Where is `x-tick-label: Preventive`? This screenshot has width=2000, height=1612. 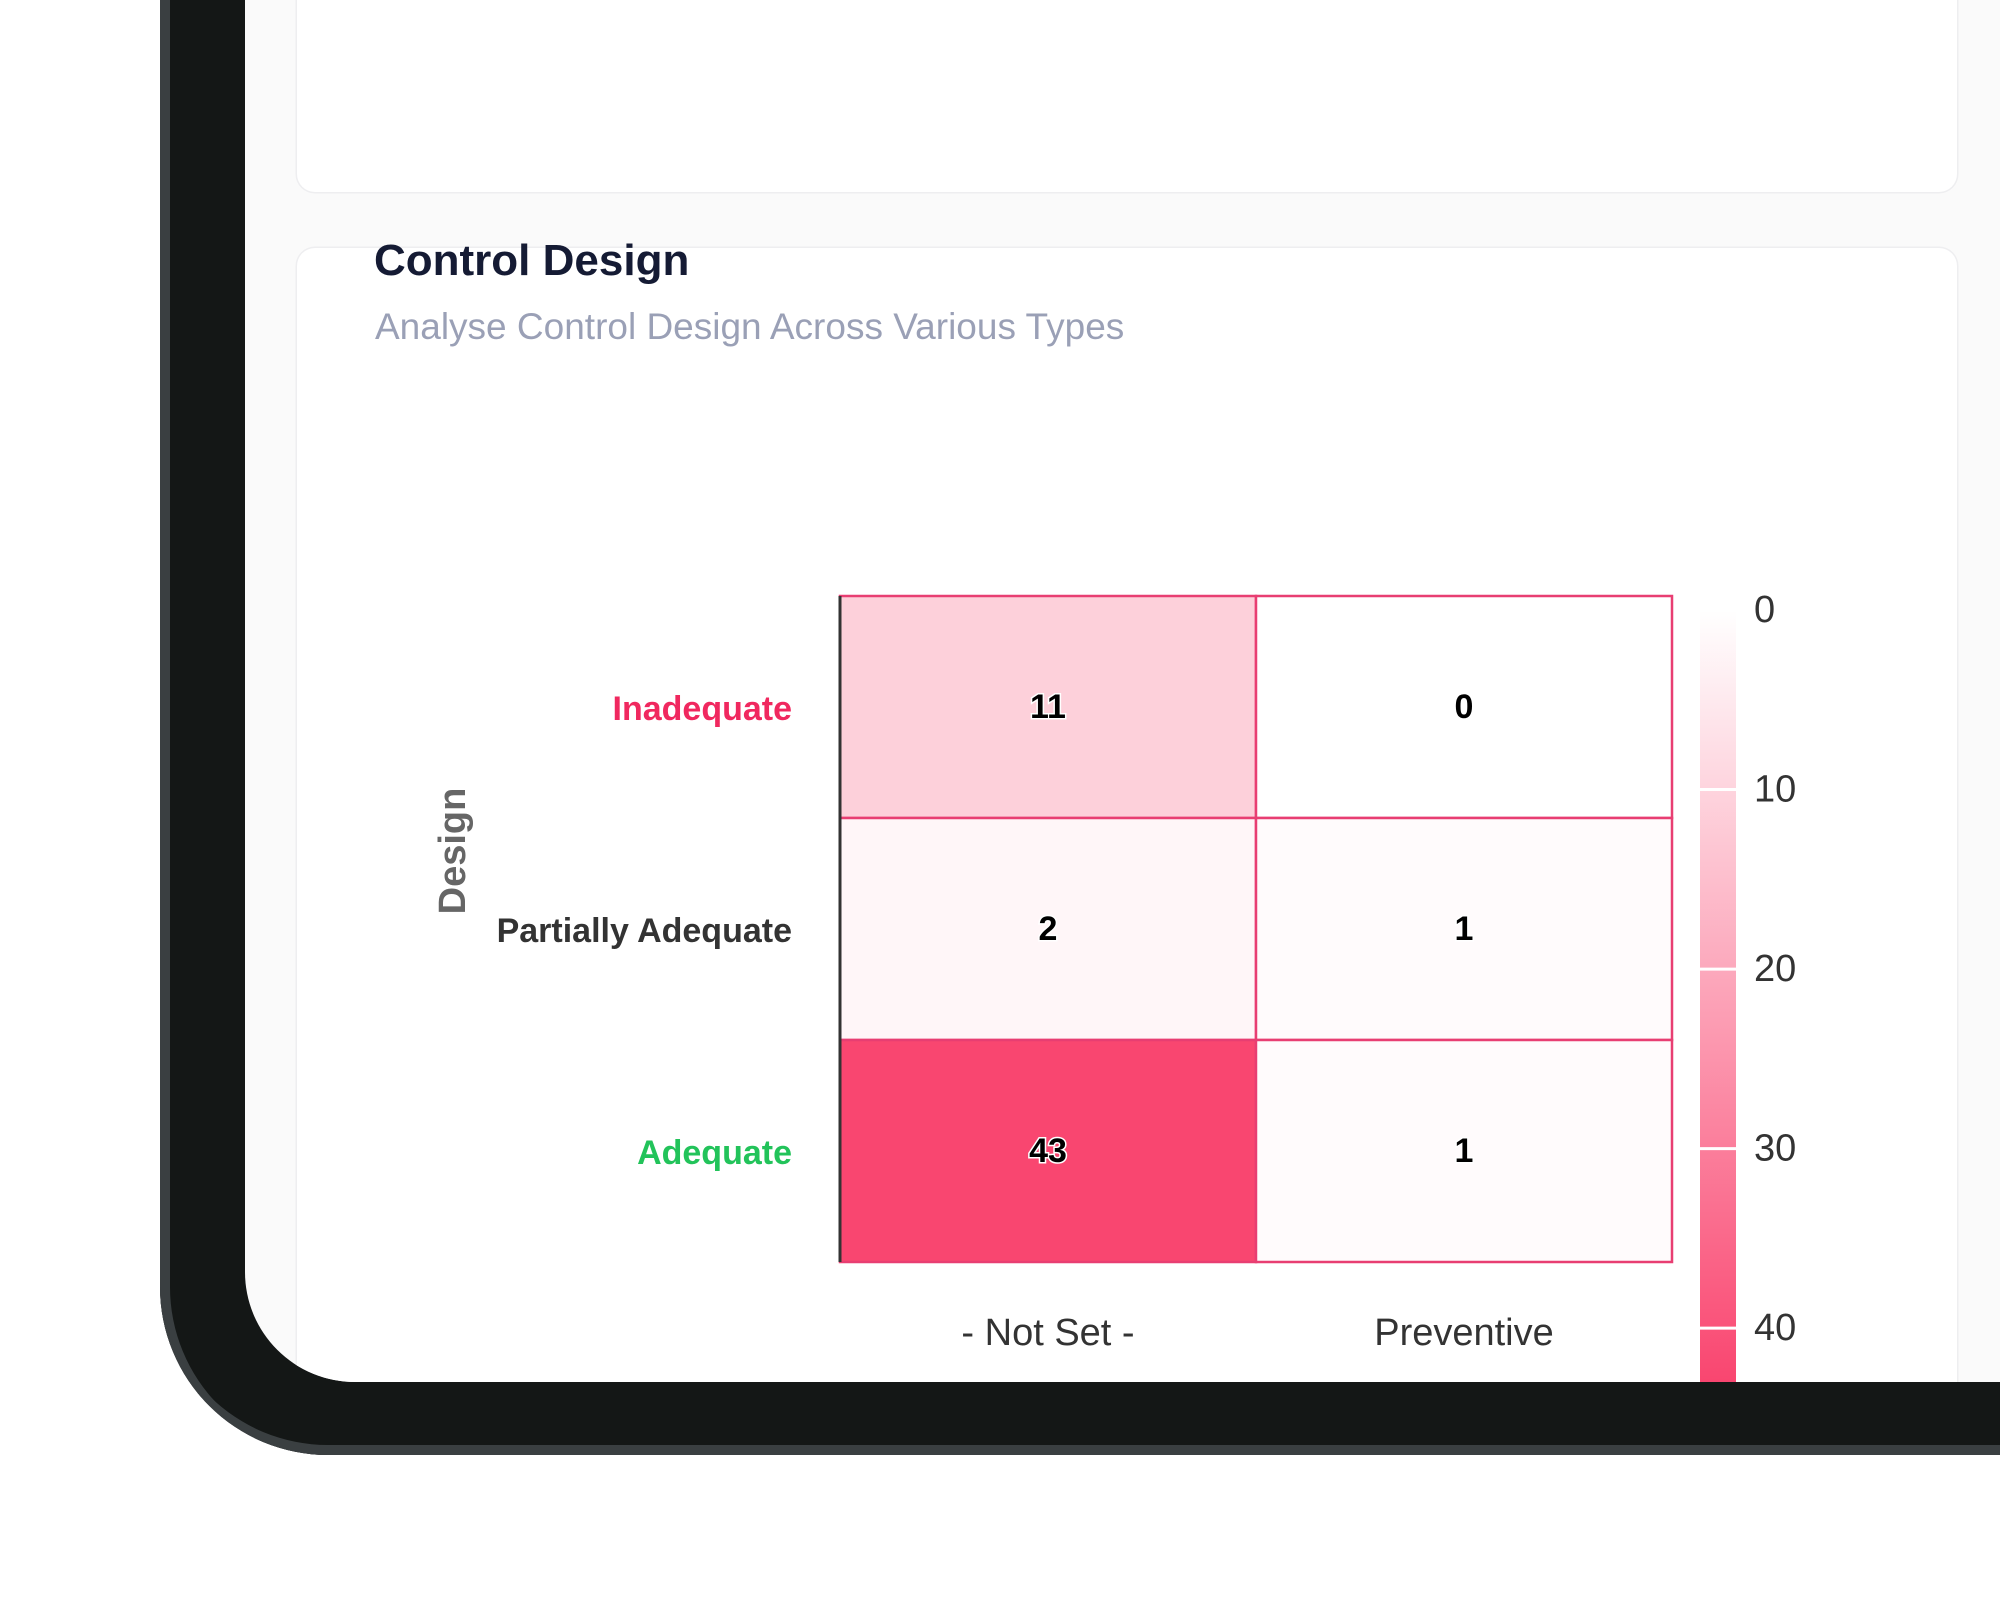
x-tick-label: Preventive is located at coordinates (1464, 1333).